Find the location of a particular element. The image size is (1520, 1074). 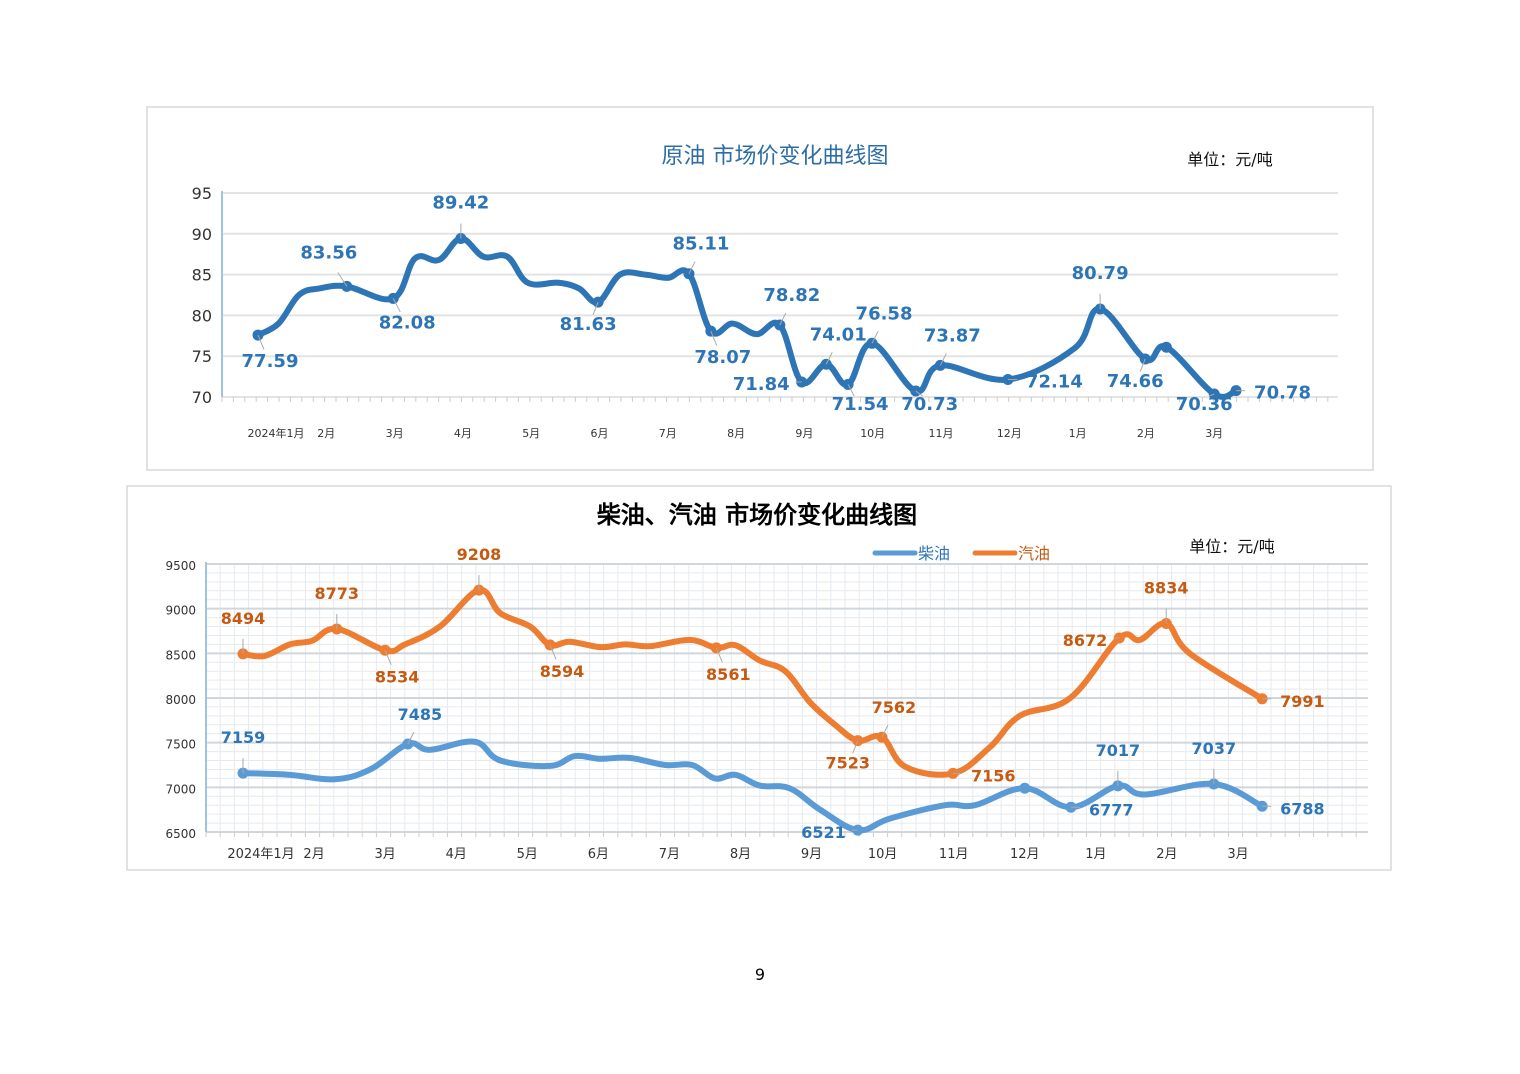

x-tick-label: 9月 is located at coordinates (804, 433).